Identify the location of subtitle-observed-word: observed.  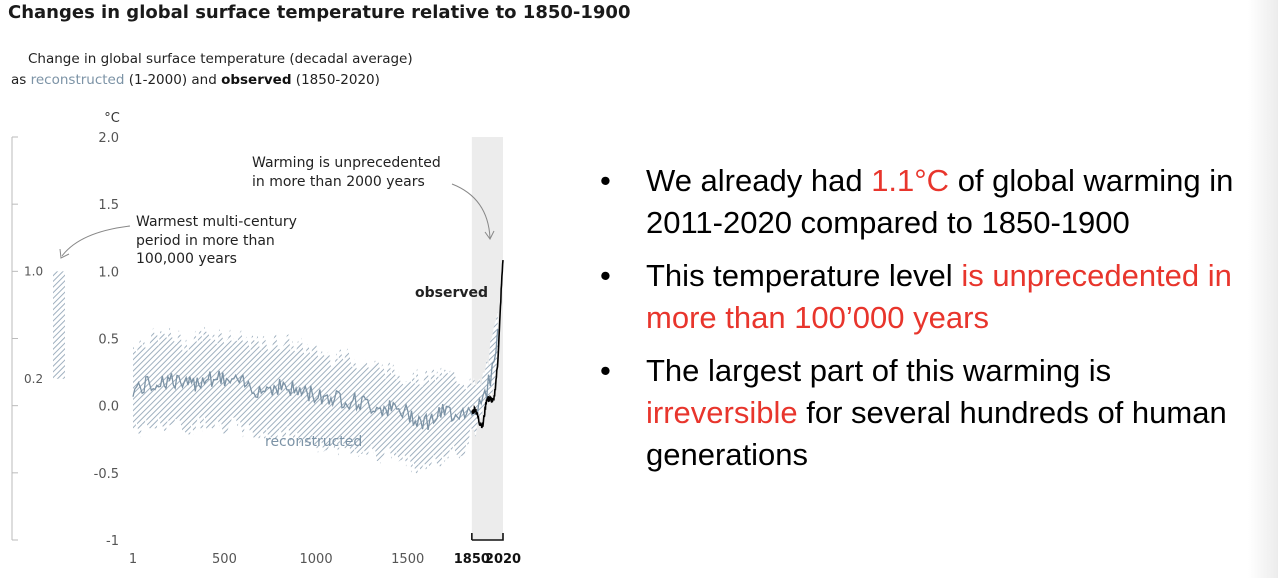
(256, 80).